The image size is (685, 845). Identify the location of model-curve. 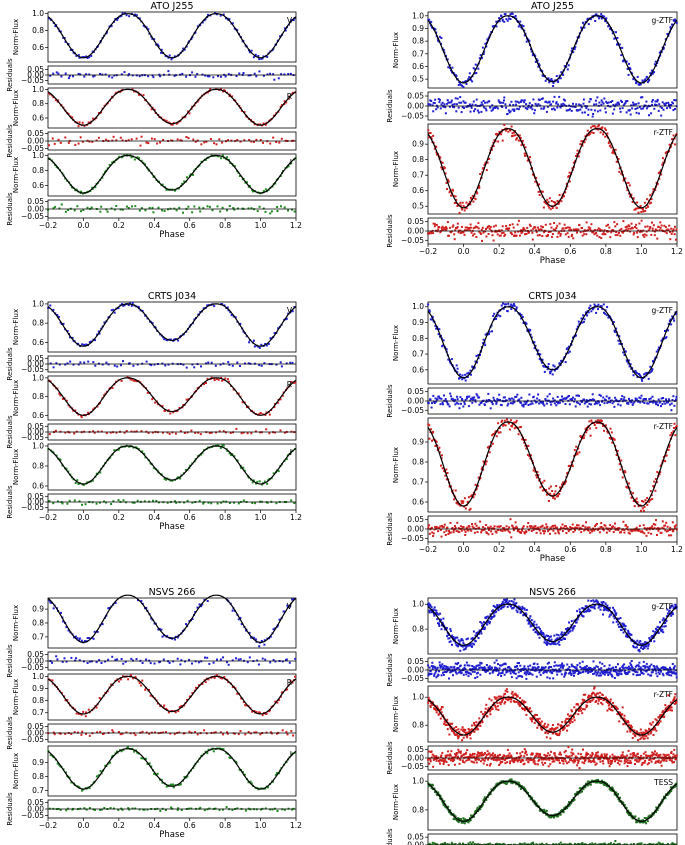
(172, 174).